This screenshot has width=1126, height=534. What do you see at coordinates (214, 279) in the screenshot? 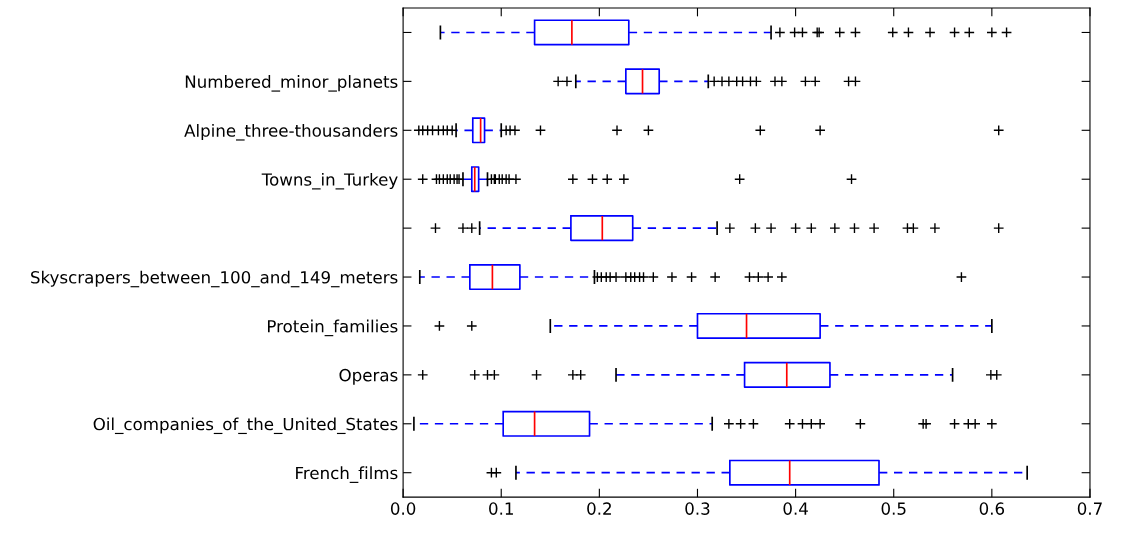
I see `y-tick-label: Skyscrapers_between_100_and_149_meters` at bounding box center [214, 279].